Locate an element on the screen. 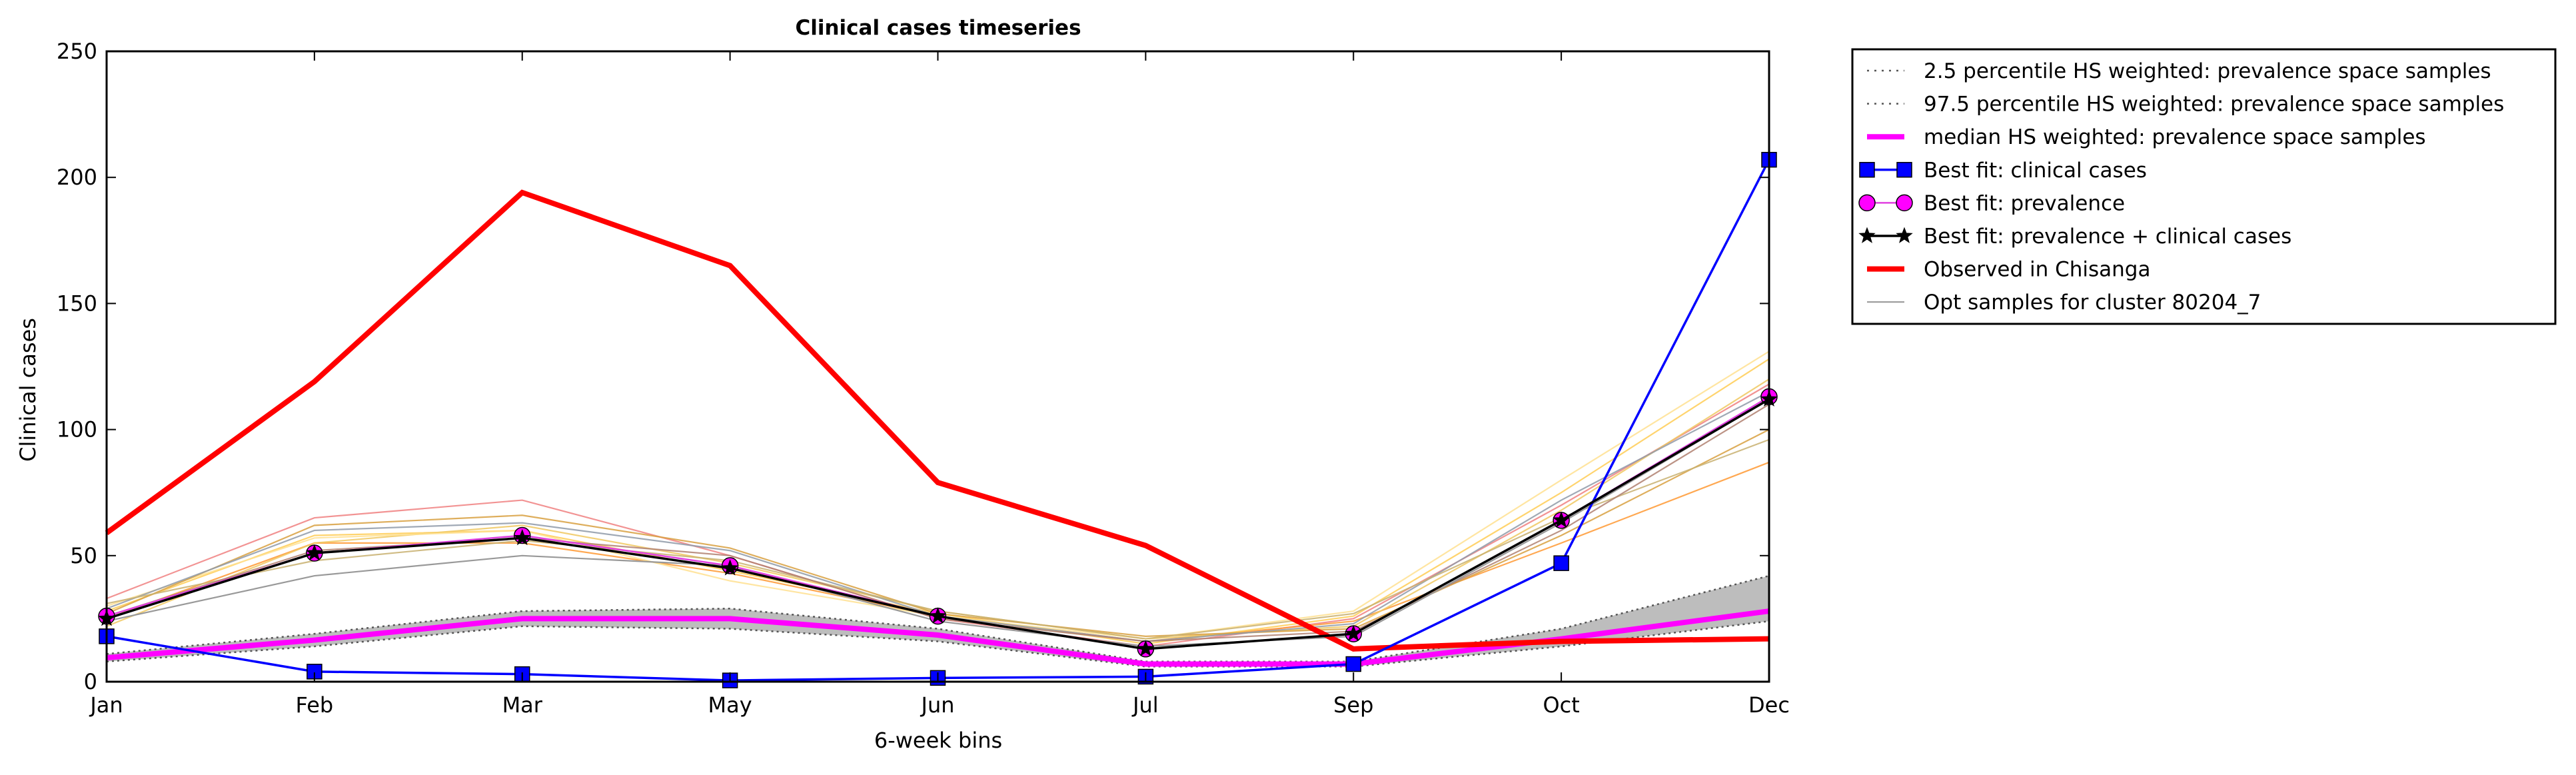 Image resolution: width=2576 pixels, height=775 pixels. y-tick-label: 100 is located at coordinates (77, 430).